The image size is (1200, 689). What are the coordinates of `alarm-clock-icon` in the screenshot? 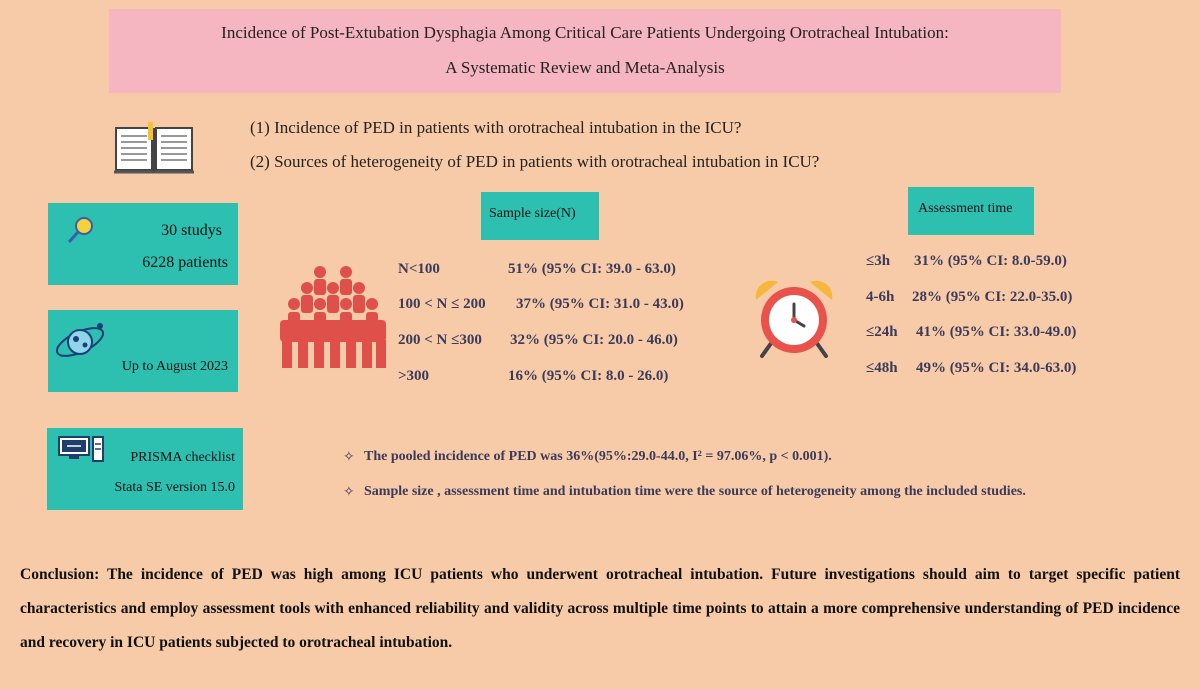 It's located at (794, 320).